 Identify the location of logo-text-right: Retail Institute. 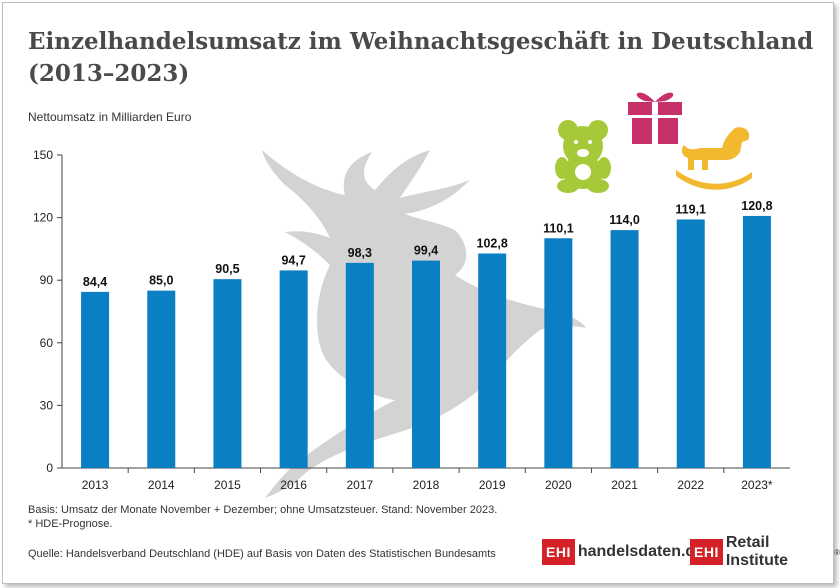
(757, 551).